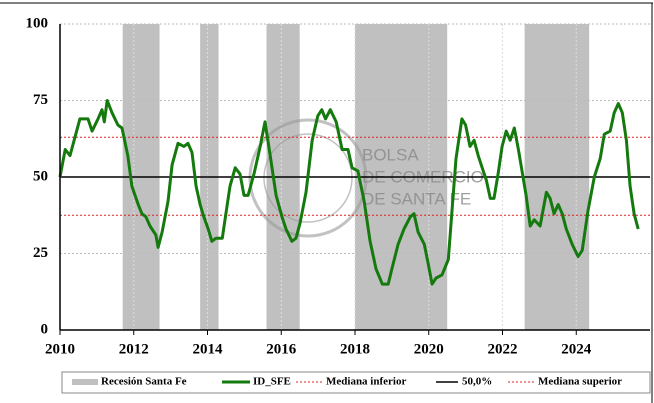  What do you see at coordinates (355, 349) in the screenshot?
I see `x-tick-label: 2018` at bounding box center [355, 349].